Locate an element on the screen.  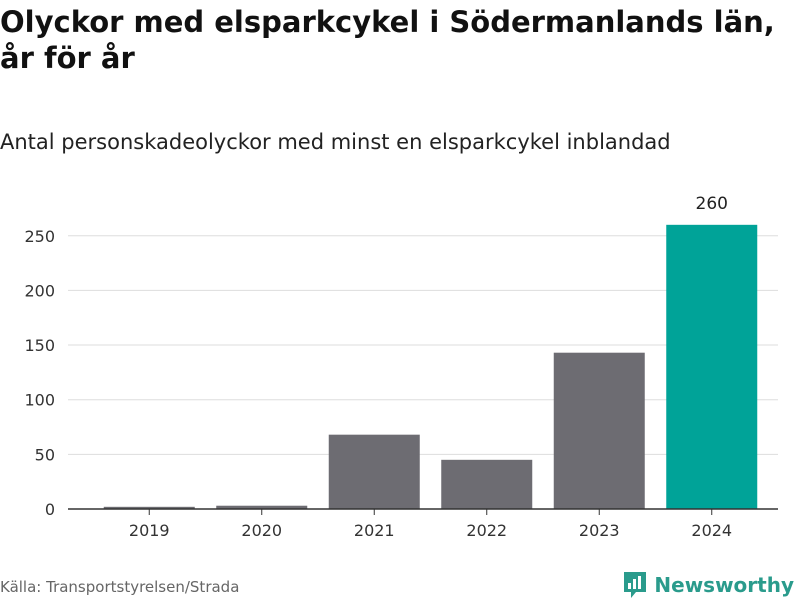
bar-2021 is located at coordinates (374, 471).